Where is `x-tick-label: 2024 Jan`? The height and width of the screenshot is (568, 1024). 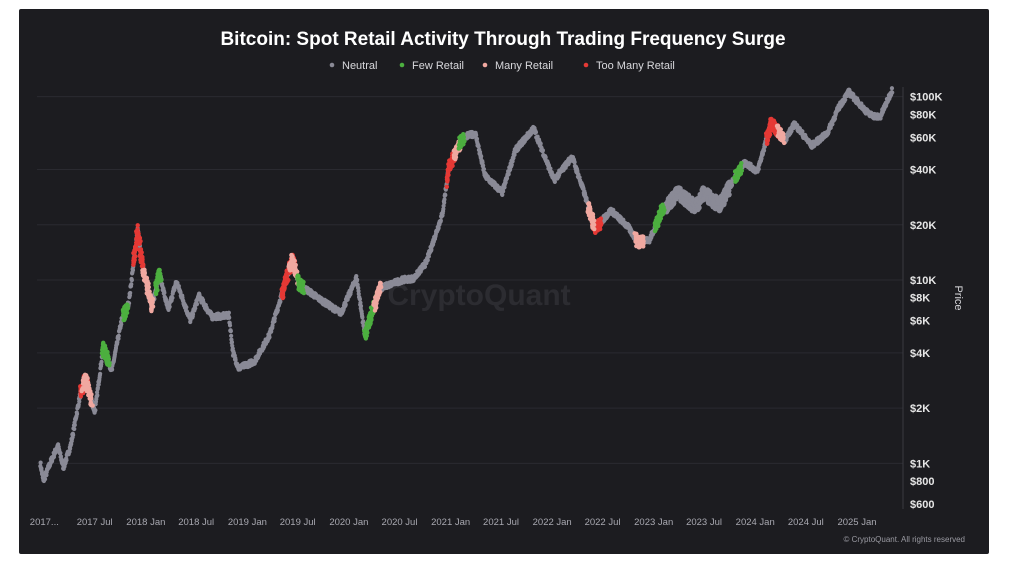 x-tick-label: 2024 Jan is located at coordinates (755, 522).